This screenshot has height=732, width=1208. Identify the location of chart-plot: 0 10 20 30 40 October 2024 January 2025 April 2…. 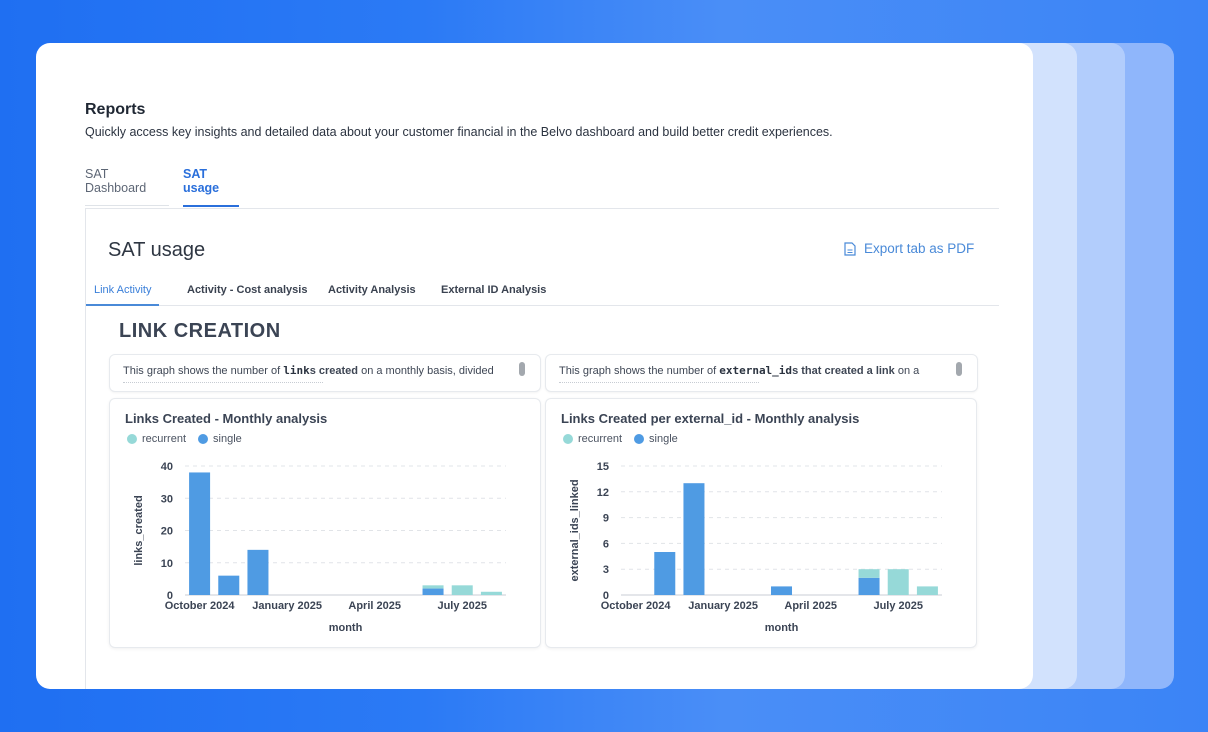
(319, 547).